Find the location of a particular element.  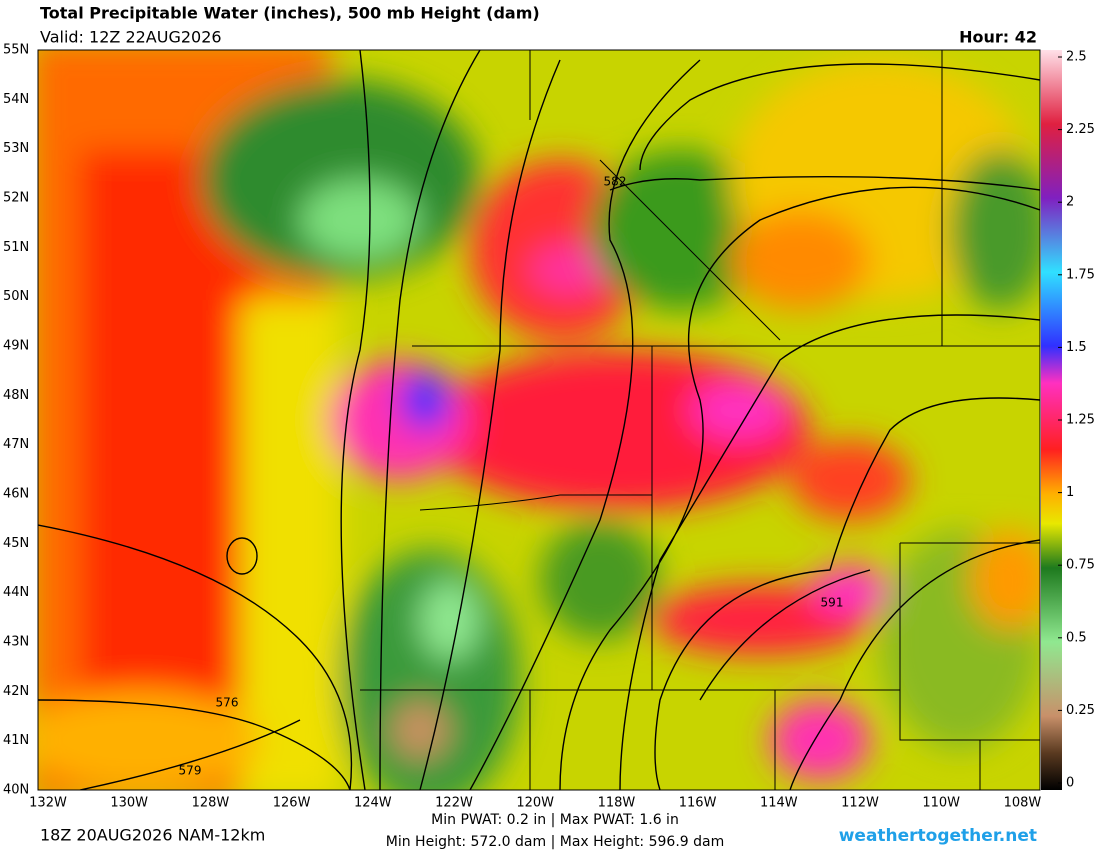

colorbar-label: 2.5 is located at coordinates (1076, 57).